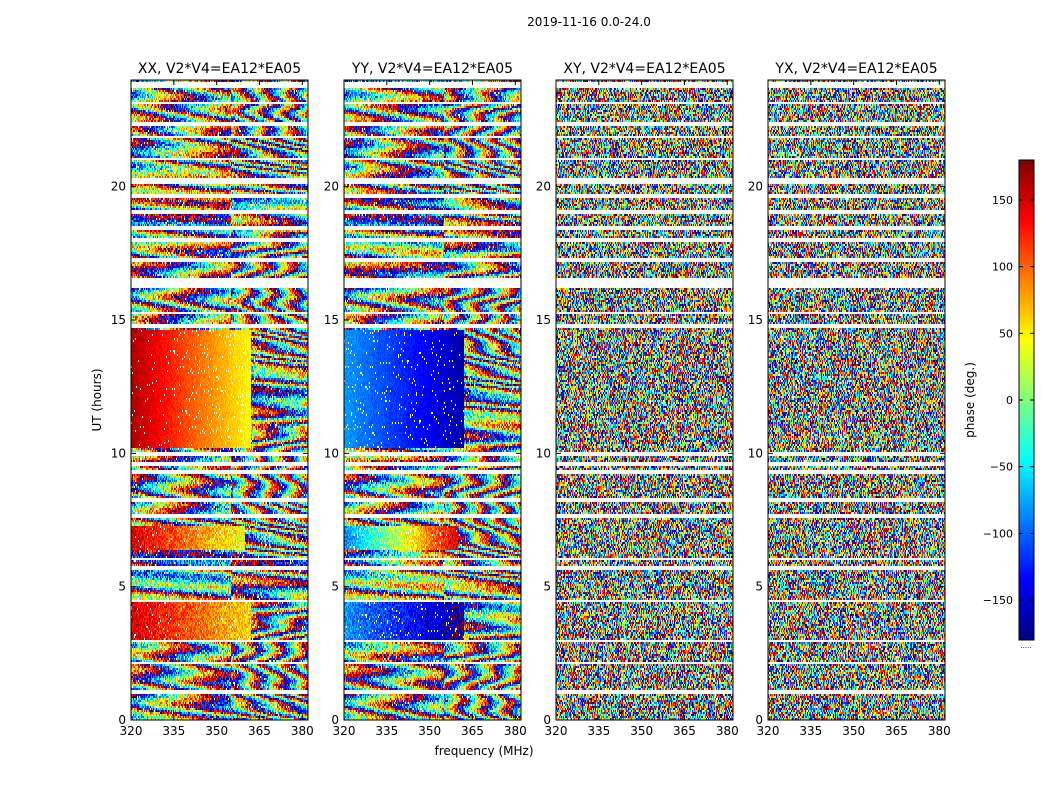 The image size is (1050, 800). Describe the element at coordinates (219, 69) in the screenshot. I see `panel-title-0: XX, V2*V4=EA12*EA05` at that location.